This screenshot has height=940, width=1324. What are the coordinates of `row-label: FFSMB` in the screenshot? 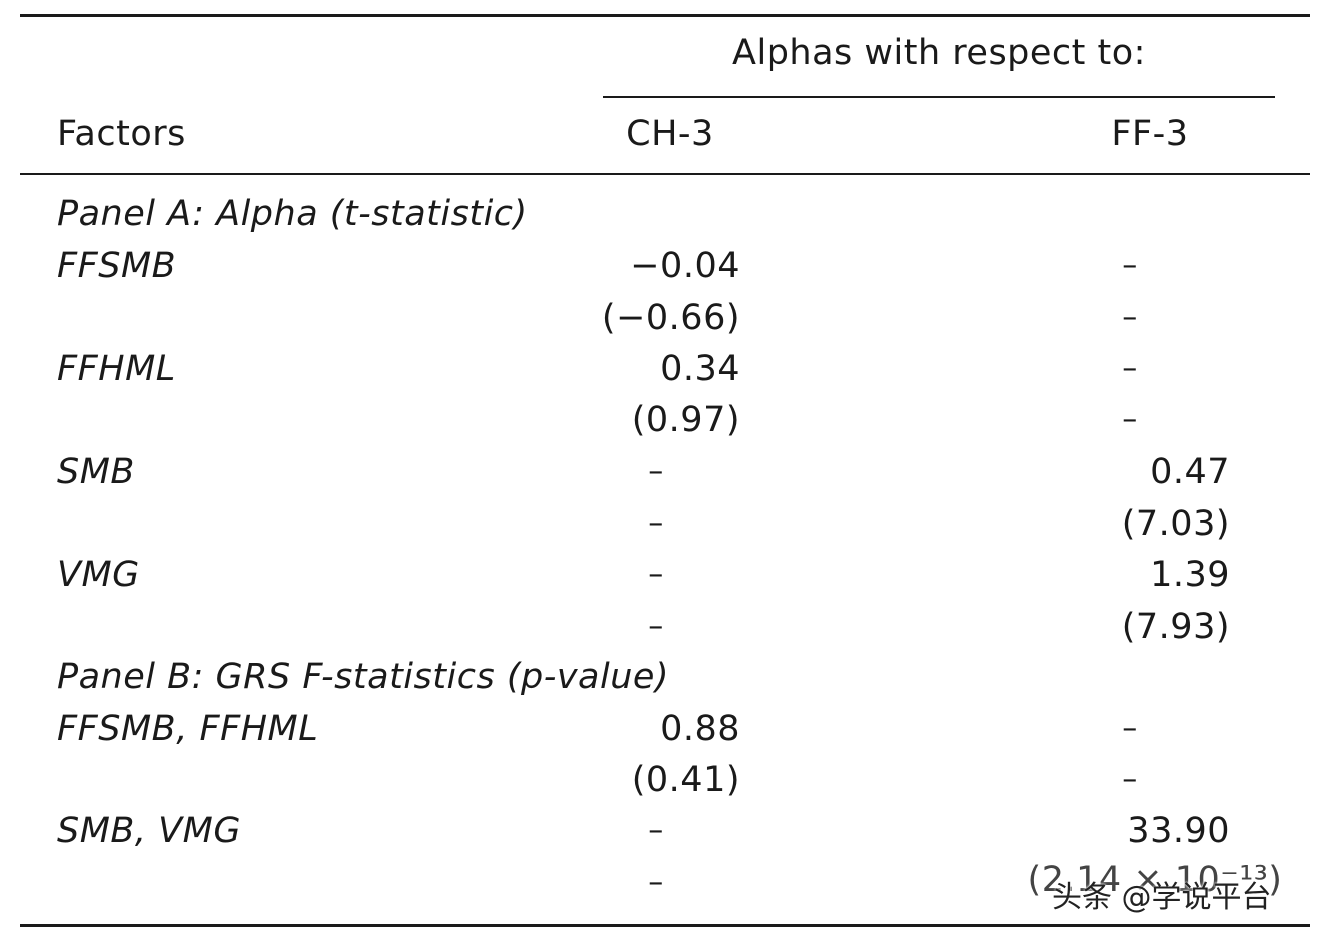 It's located at (117, 266).